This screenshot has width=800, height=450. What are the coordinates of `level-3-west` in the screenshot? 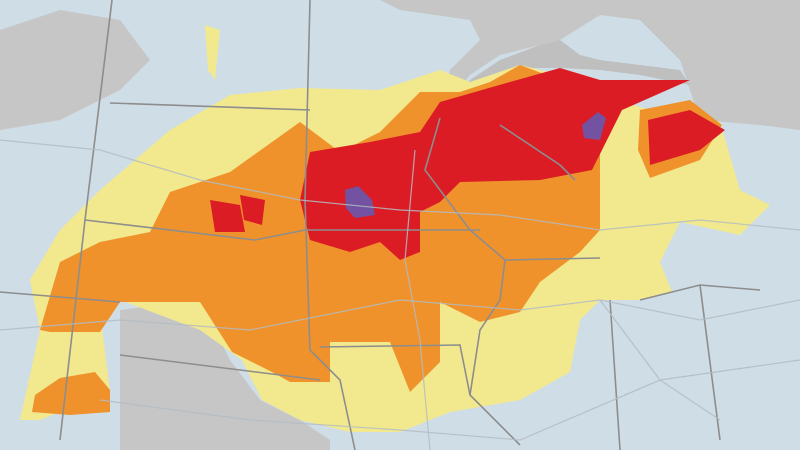 It's located at (227, 216).